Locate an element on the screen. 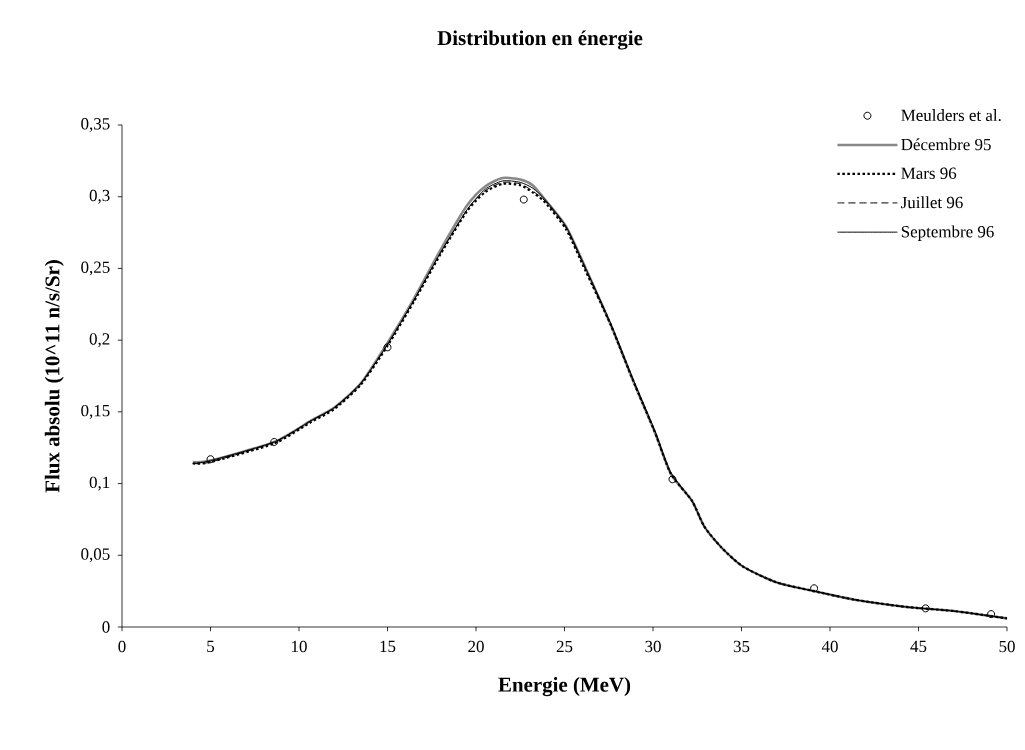 Image resolution: width=1025 pixels, height=750 pixels. legend-label: Septembre 96 is located at coordinates (947, 233).